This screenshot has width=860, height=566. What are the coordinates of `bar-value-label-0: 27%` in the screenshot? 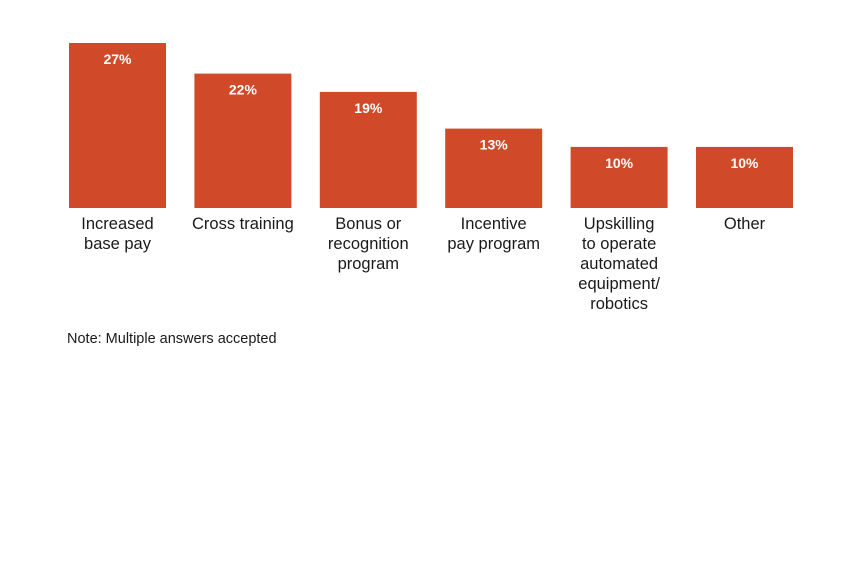 It's located at (117, 59).